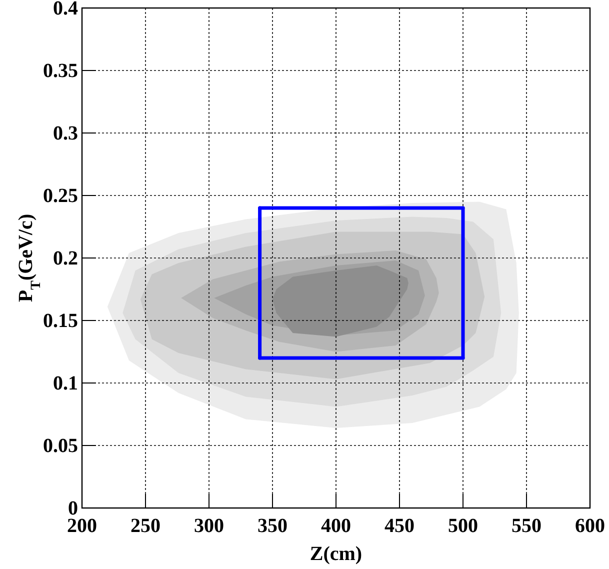 The height and width of the screenshot is (569, 609). Describe the element at coordinates (145, 526) in the screenshot. I see `x-tick-label: 250` at that location.